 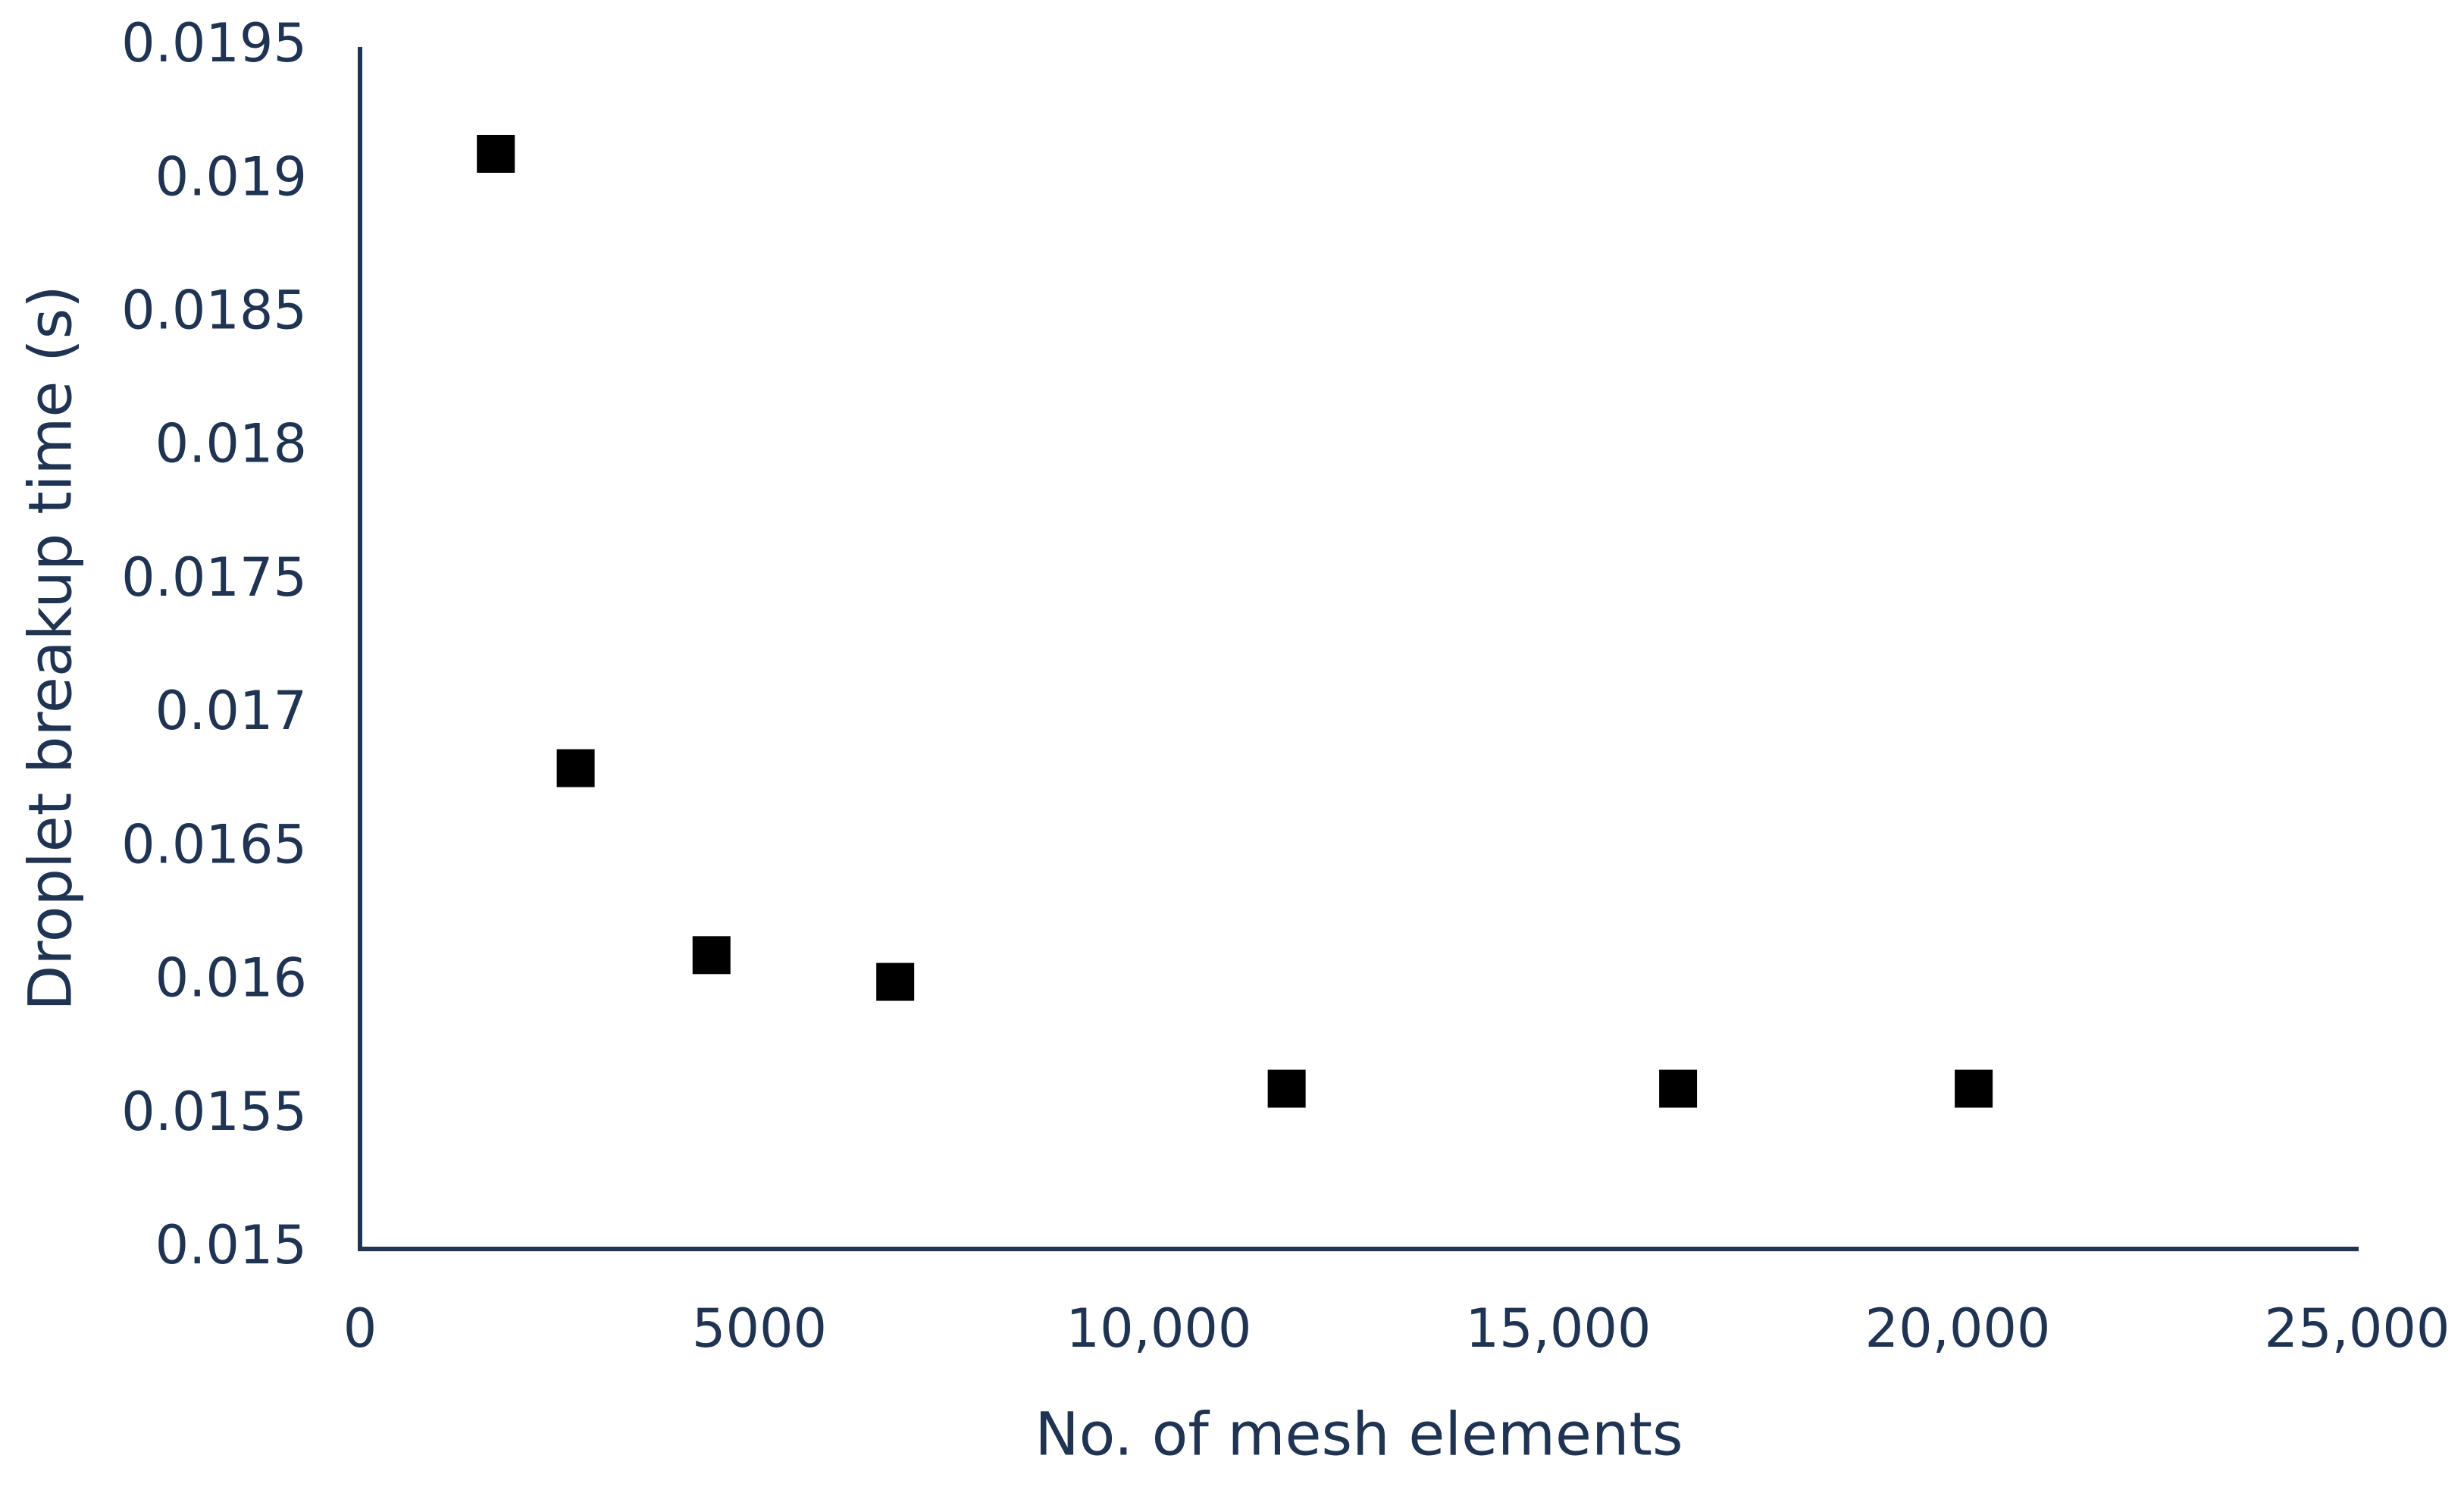 What do you see at coordinates (231, 978) in the screenshot?
I see `y-tick-label: 0.016` at bounding box center [231, 978].